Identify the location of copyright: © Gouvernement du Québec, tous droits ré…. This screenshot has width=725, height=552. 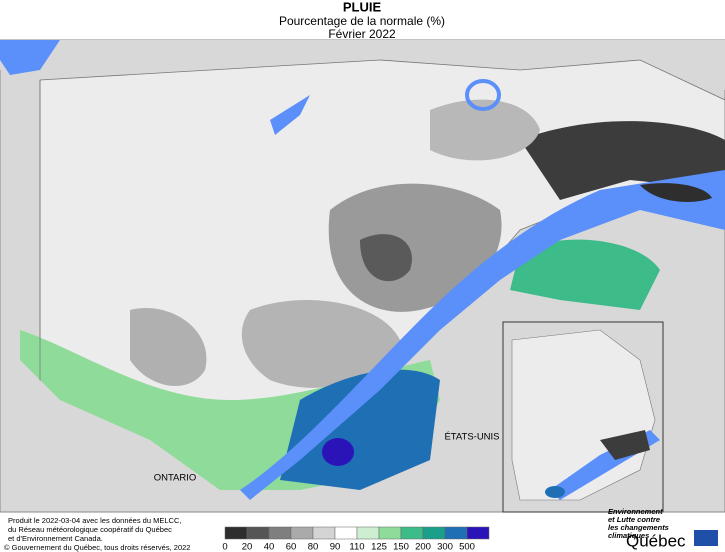
(97, 547).